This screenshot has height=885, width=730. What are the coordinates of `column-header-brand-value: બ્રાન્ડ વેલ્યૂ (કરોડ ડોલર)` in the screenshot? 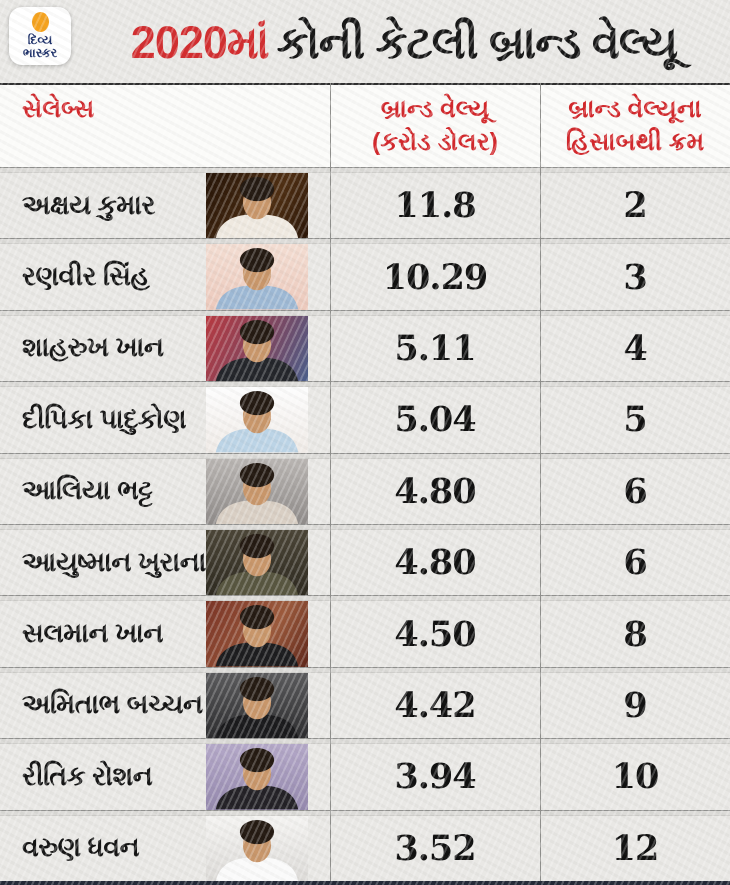 It's located at (435, 126).